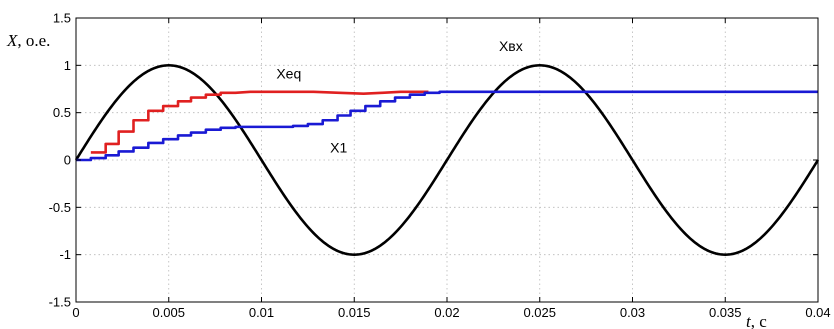 This screenshot has width=834, height=329. What do you see at coordinates (60, 207) in the screenshot?
I see `y-tick-label: -0.5` at bounding box center [60, 207].